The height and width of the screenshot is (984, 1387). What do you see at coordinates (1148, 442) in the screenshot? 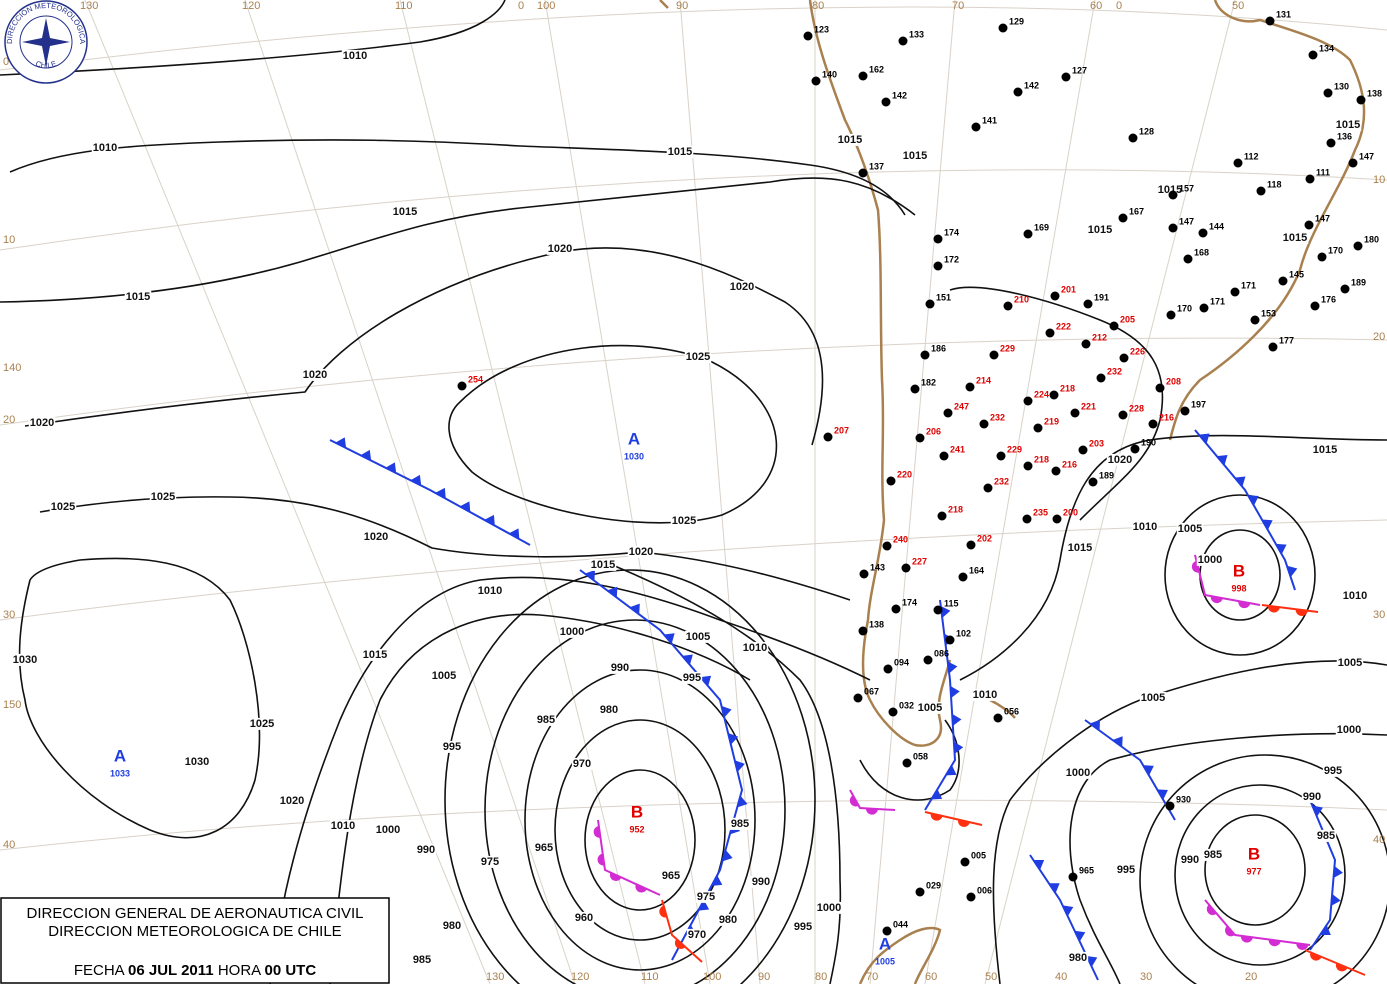
I see `station-id: 190` at bounding box center [1148, 442].